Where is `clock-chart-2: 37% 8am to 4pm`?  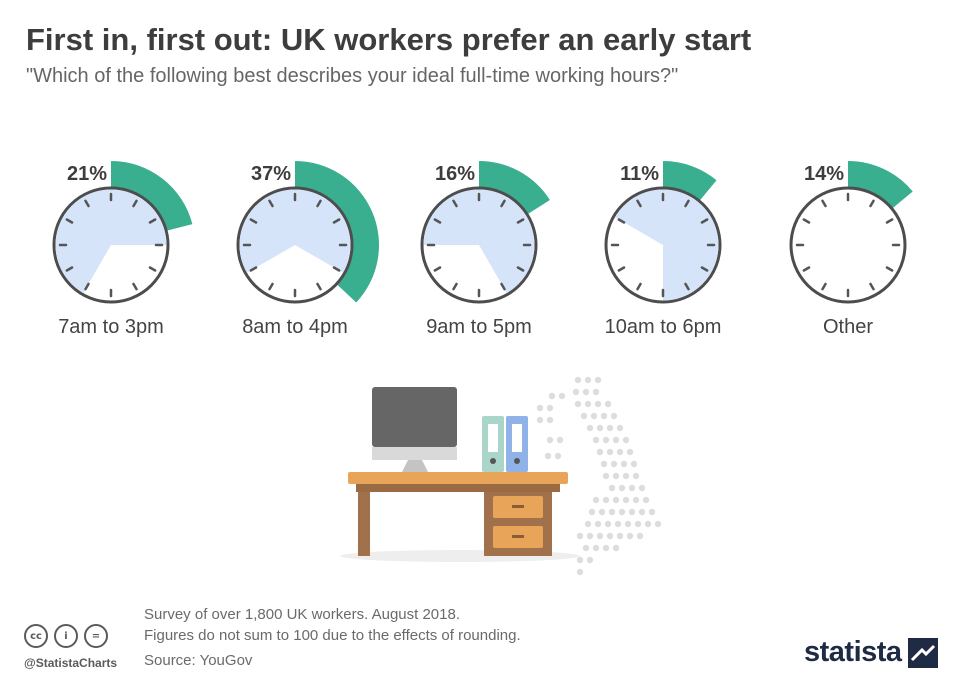
clock-chart-2: 37% 8am to 4pm is located at coordinates (307, 249).